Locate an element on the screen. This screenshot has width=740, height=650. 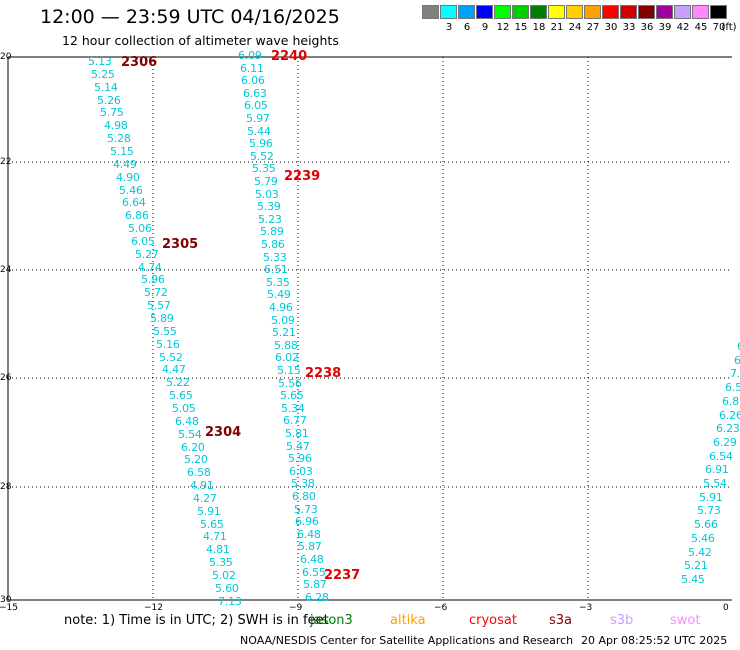
legend-item-altika: altika is located at coordinates (408, 620).